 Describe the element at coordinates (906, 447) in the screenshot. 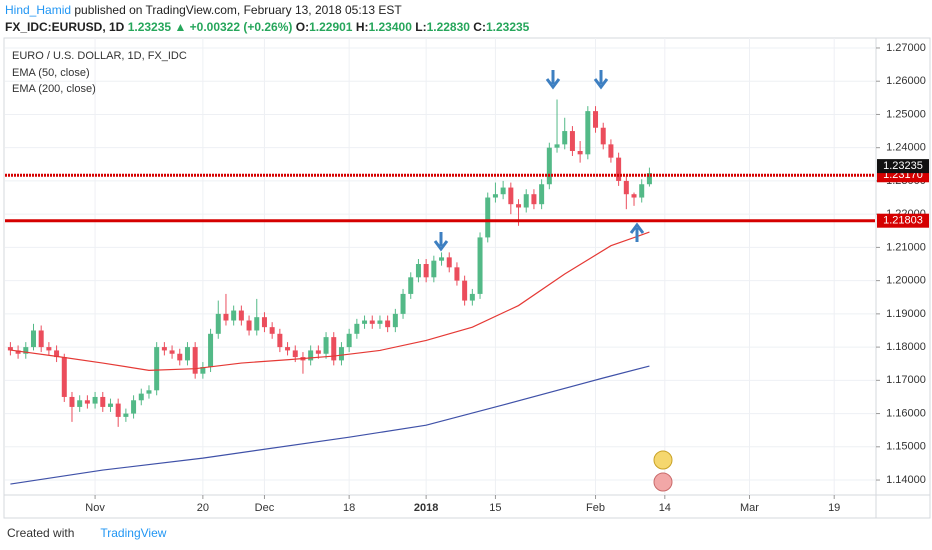

I see `y-tick-label: 1.15000` at that location.